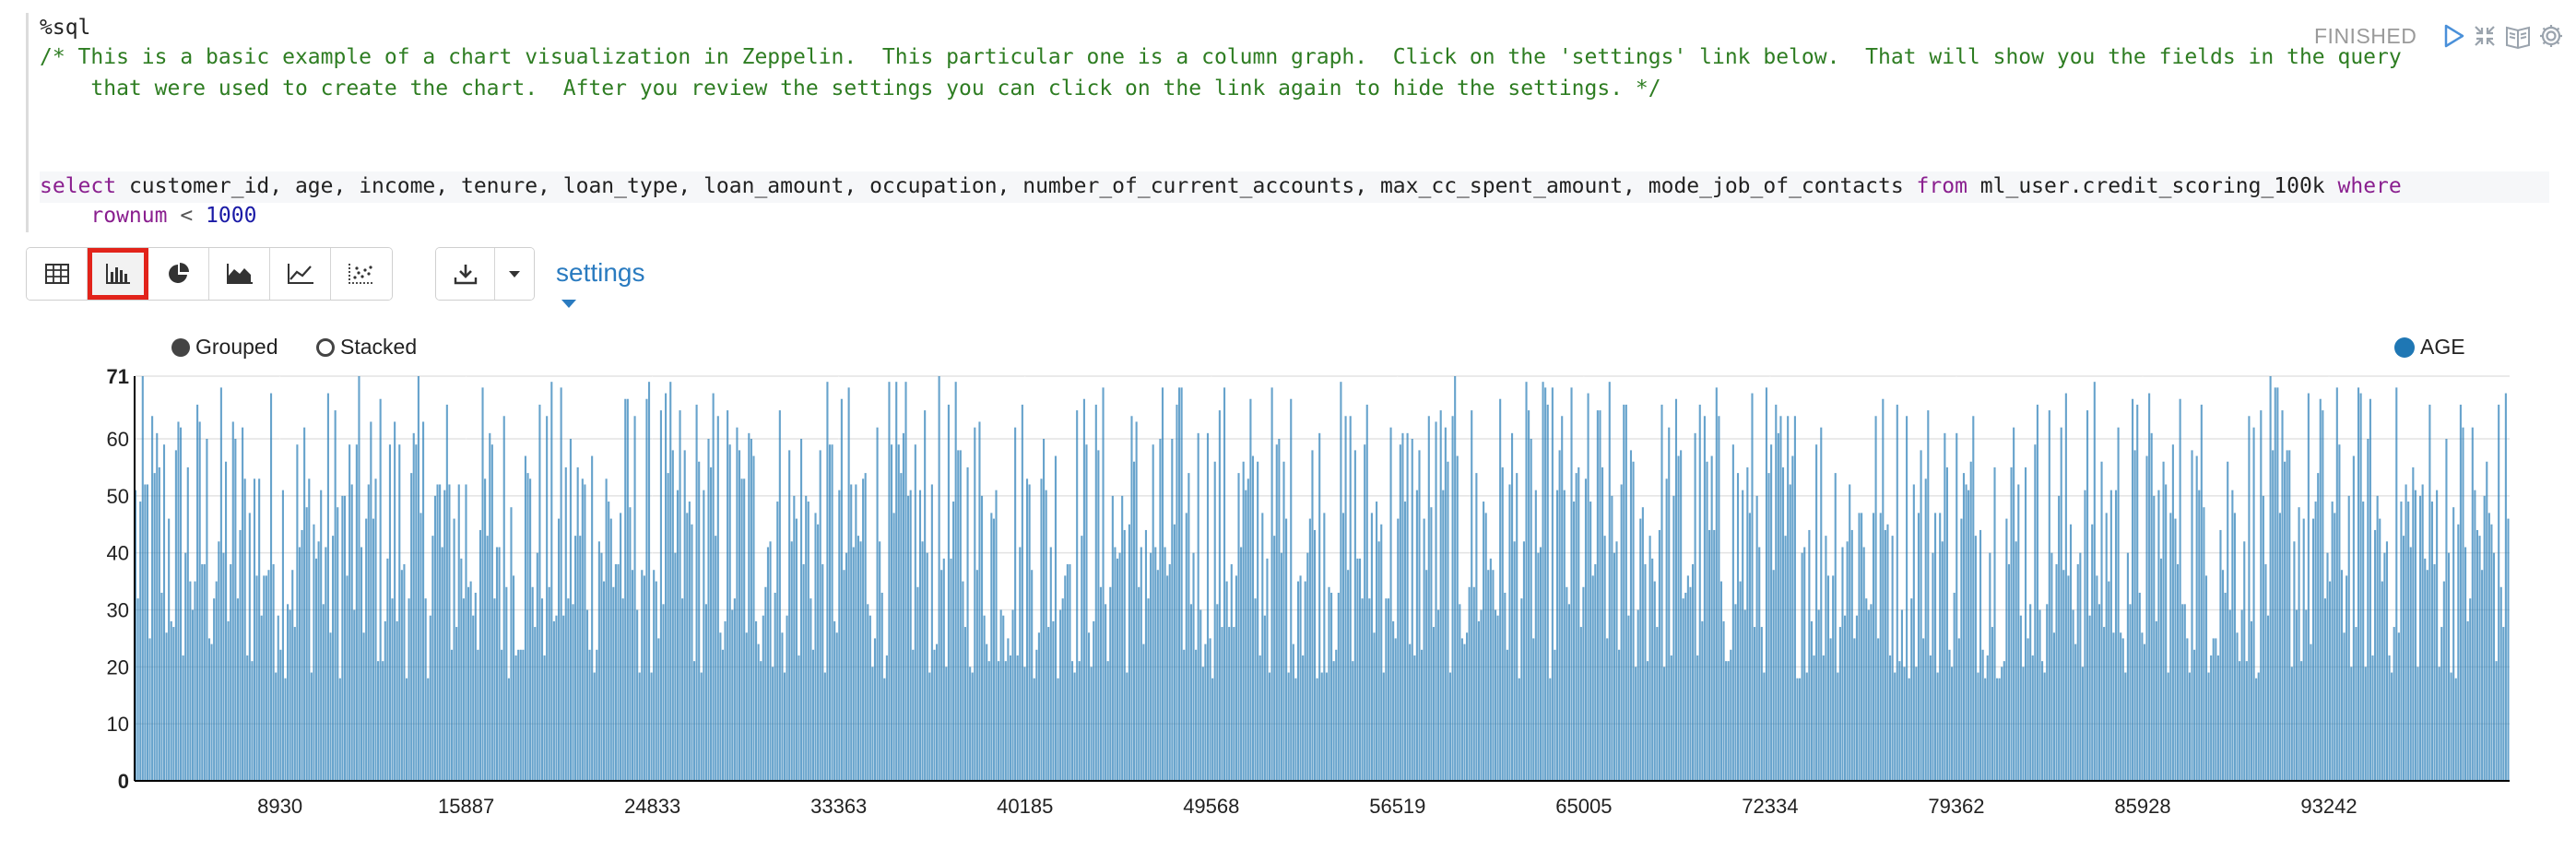 Image resolution: width=2576 pixels, height=850 pixels. I want to click on book-icon, so click(2518, 36).